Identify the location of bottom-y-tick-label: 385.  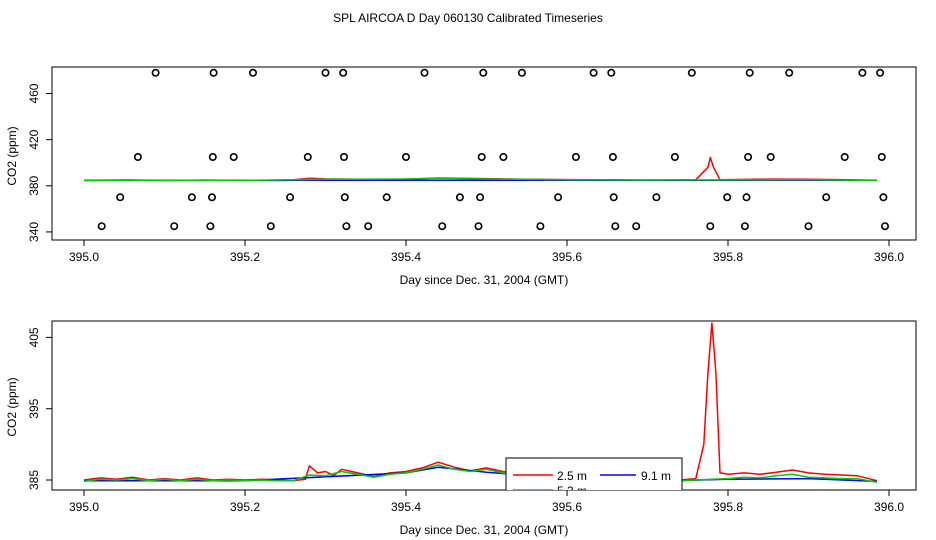
(34, 480).